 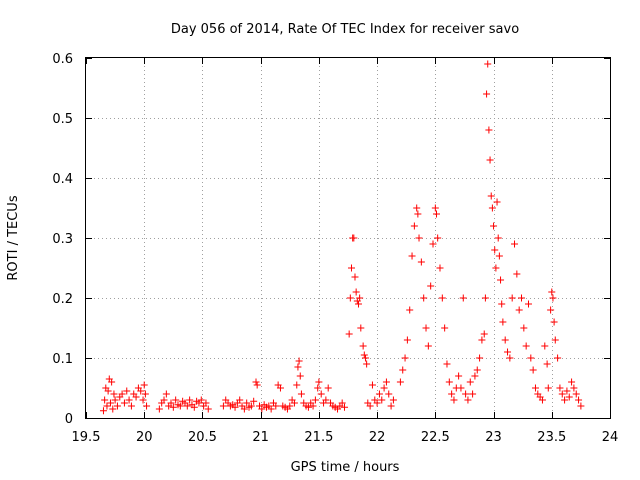 I want to click on x-tick-label: 21, so click(x=260, y=437).